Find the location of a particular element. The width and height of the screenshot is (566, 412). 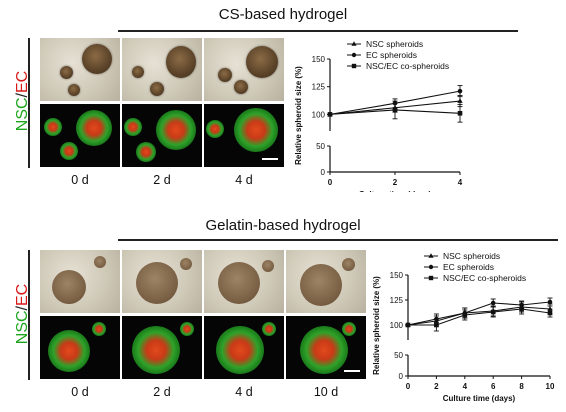

side-bracket-gelatin is located at coordinates (29, 315).